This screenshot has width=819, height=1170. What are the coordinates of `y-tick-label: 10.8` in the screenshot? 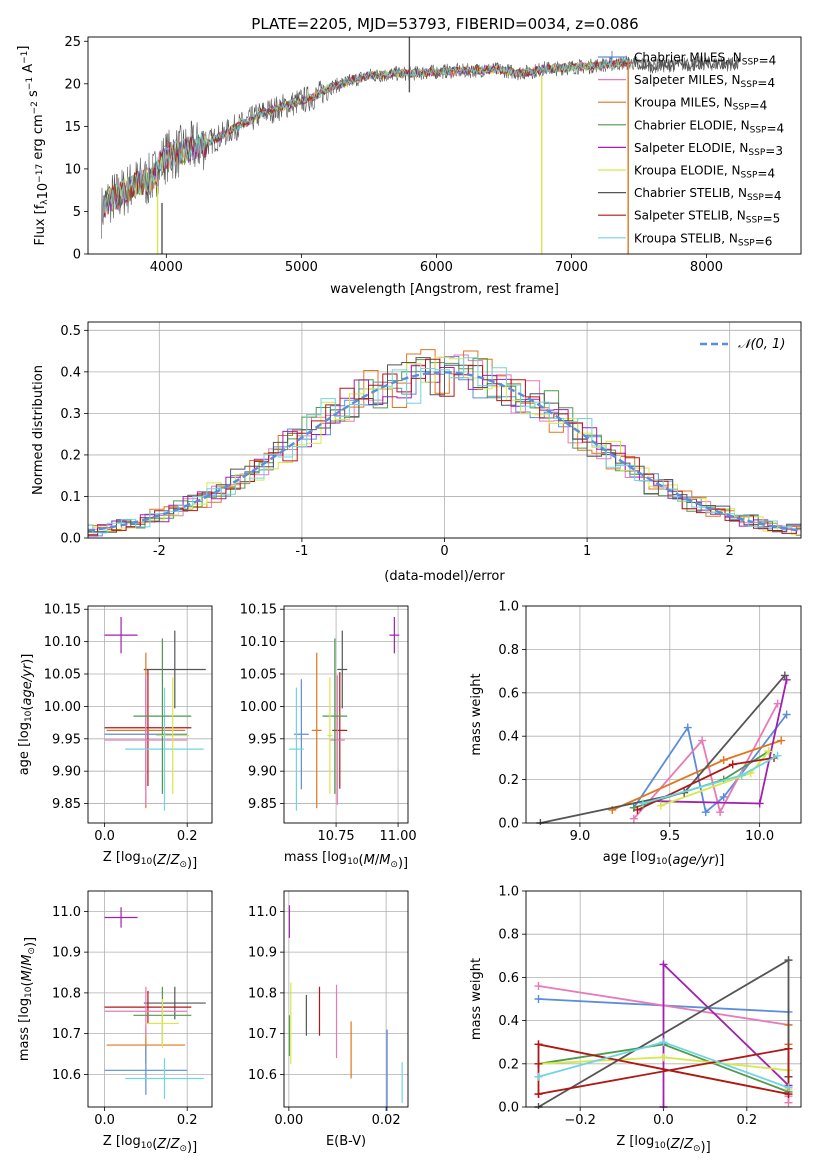 It's located at (66, 993).